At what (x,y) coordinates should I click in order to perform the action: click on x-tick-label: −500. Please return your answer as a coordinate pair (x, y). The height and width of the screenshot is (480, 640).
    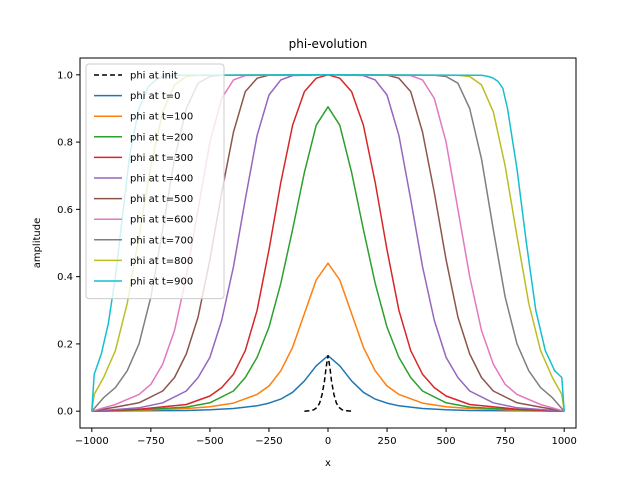
    Looking at the image, I should click on (209, 441).